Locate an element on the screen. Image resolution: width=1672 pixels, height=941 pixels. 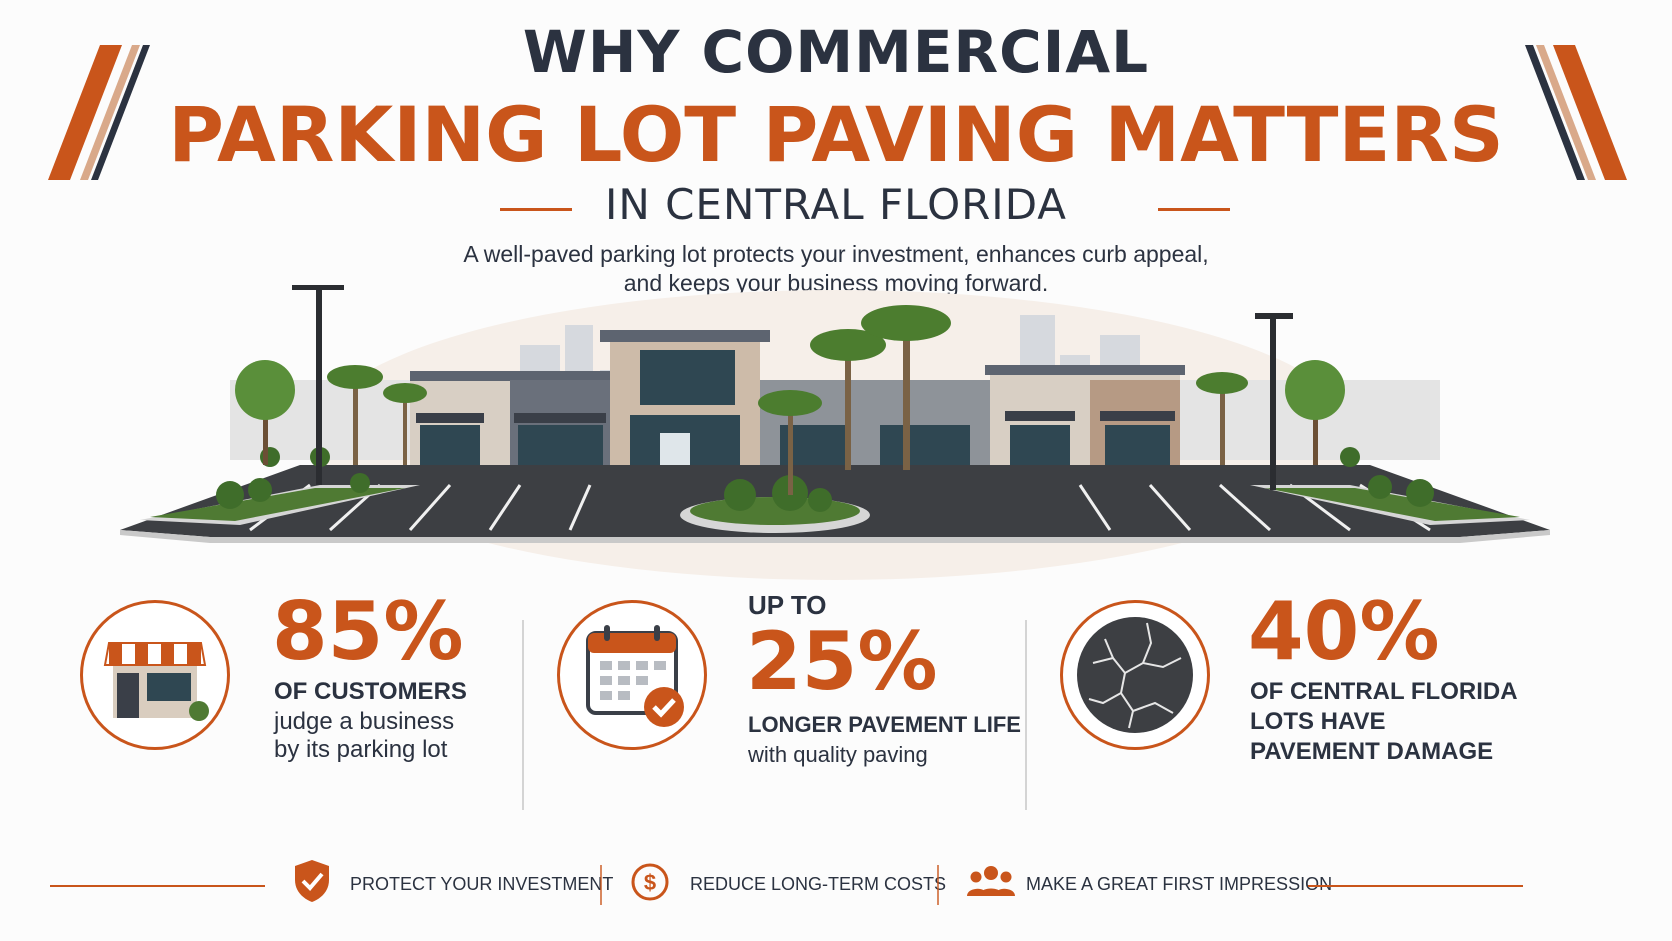
subtitle-right-rule is located at coordinates (1194, 209).